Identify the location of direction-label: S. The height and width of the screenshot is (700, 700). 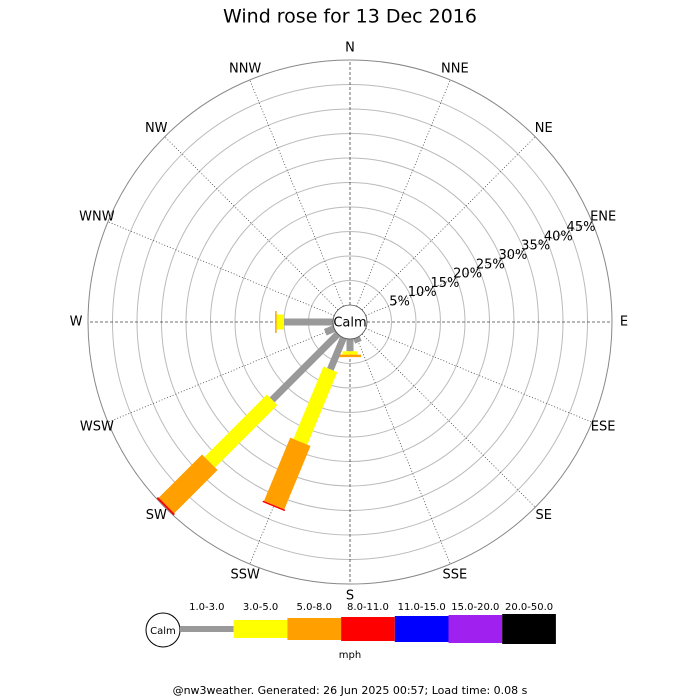
(350, 596).